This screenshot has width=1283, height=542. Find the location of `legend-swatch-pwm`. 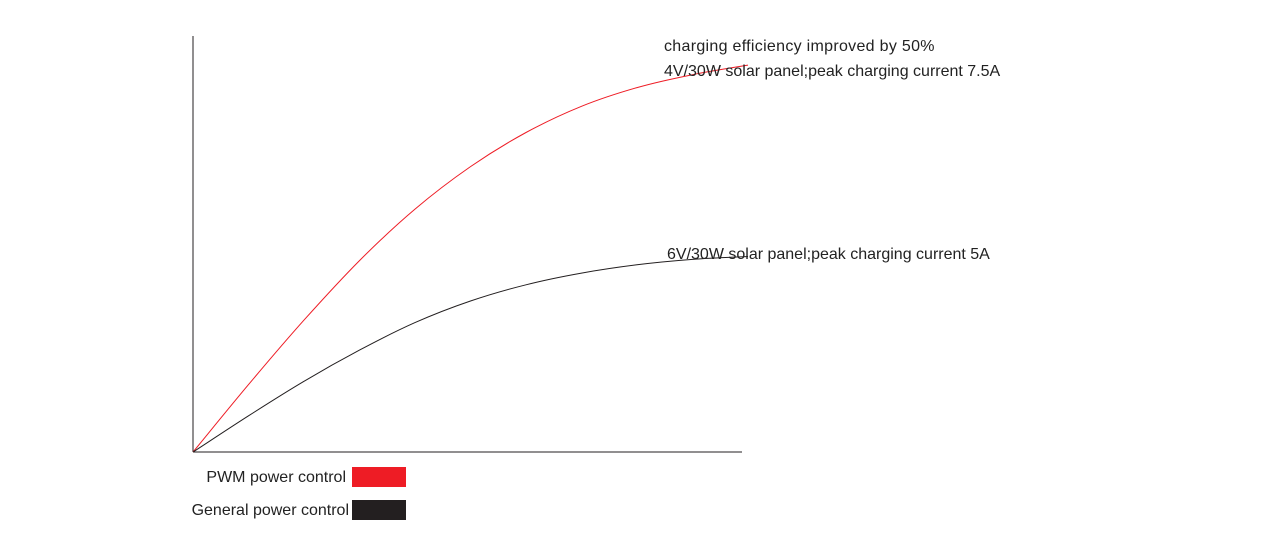

legend-swatch-pwm is located at coordinates (379, 477).